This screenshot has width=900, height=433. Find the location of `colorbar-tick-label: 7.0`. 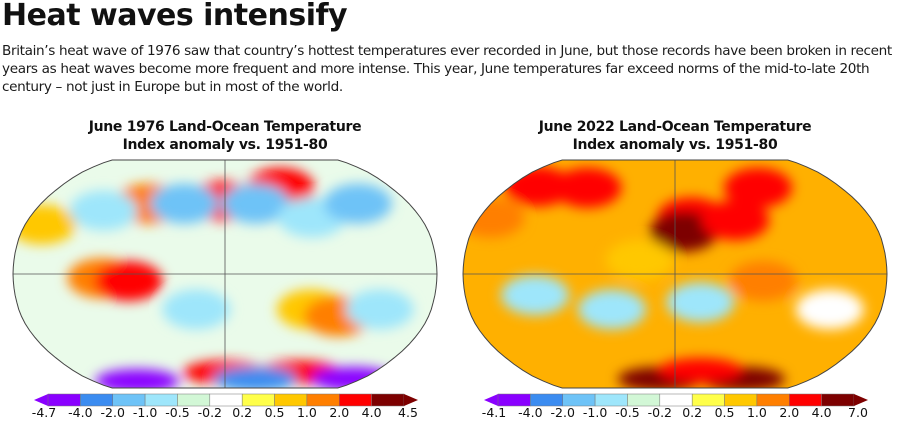

colorbar-tick-label: 7.0 is located at coordinates (858, 412).